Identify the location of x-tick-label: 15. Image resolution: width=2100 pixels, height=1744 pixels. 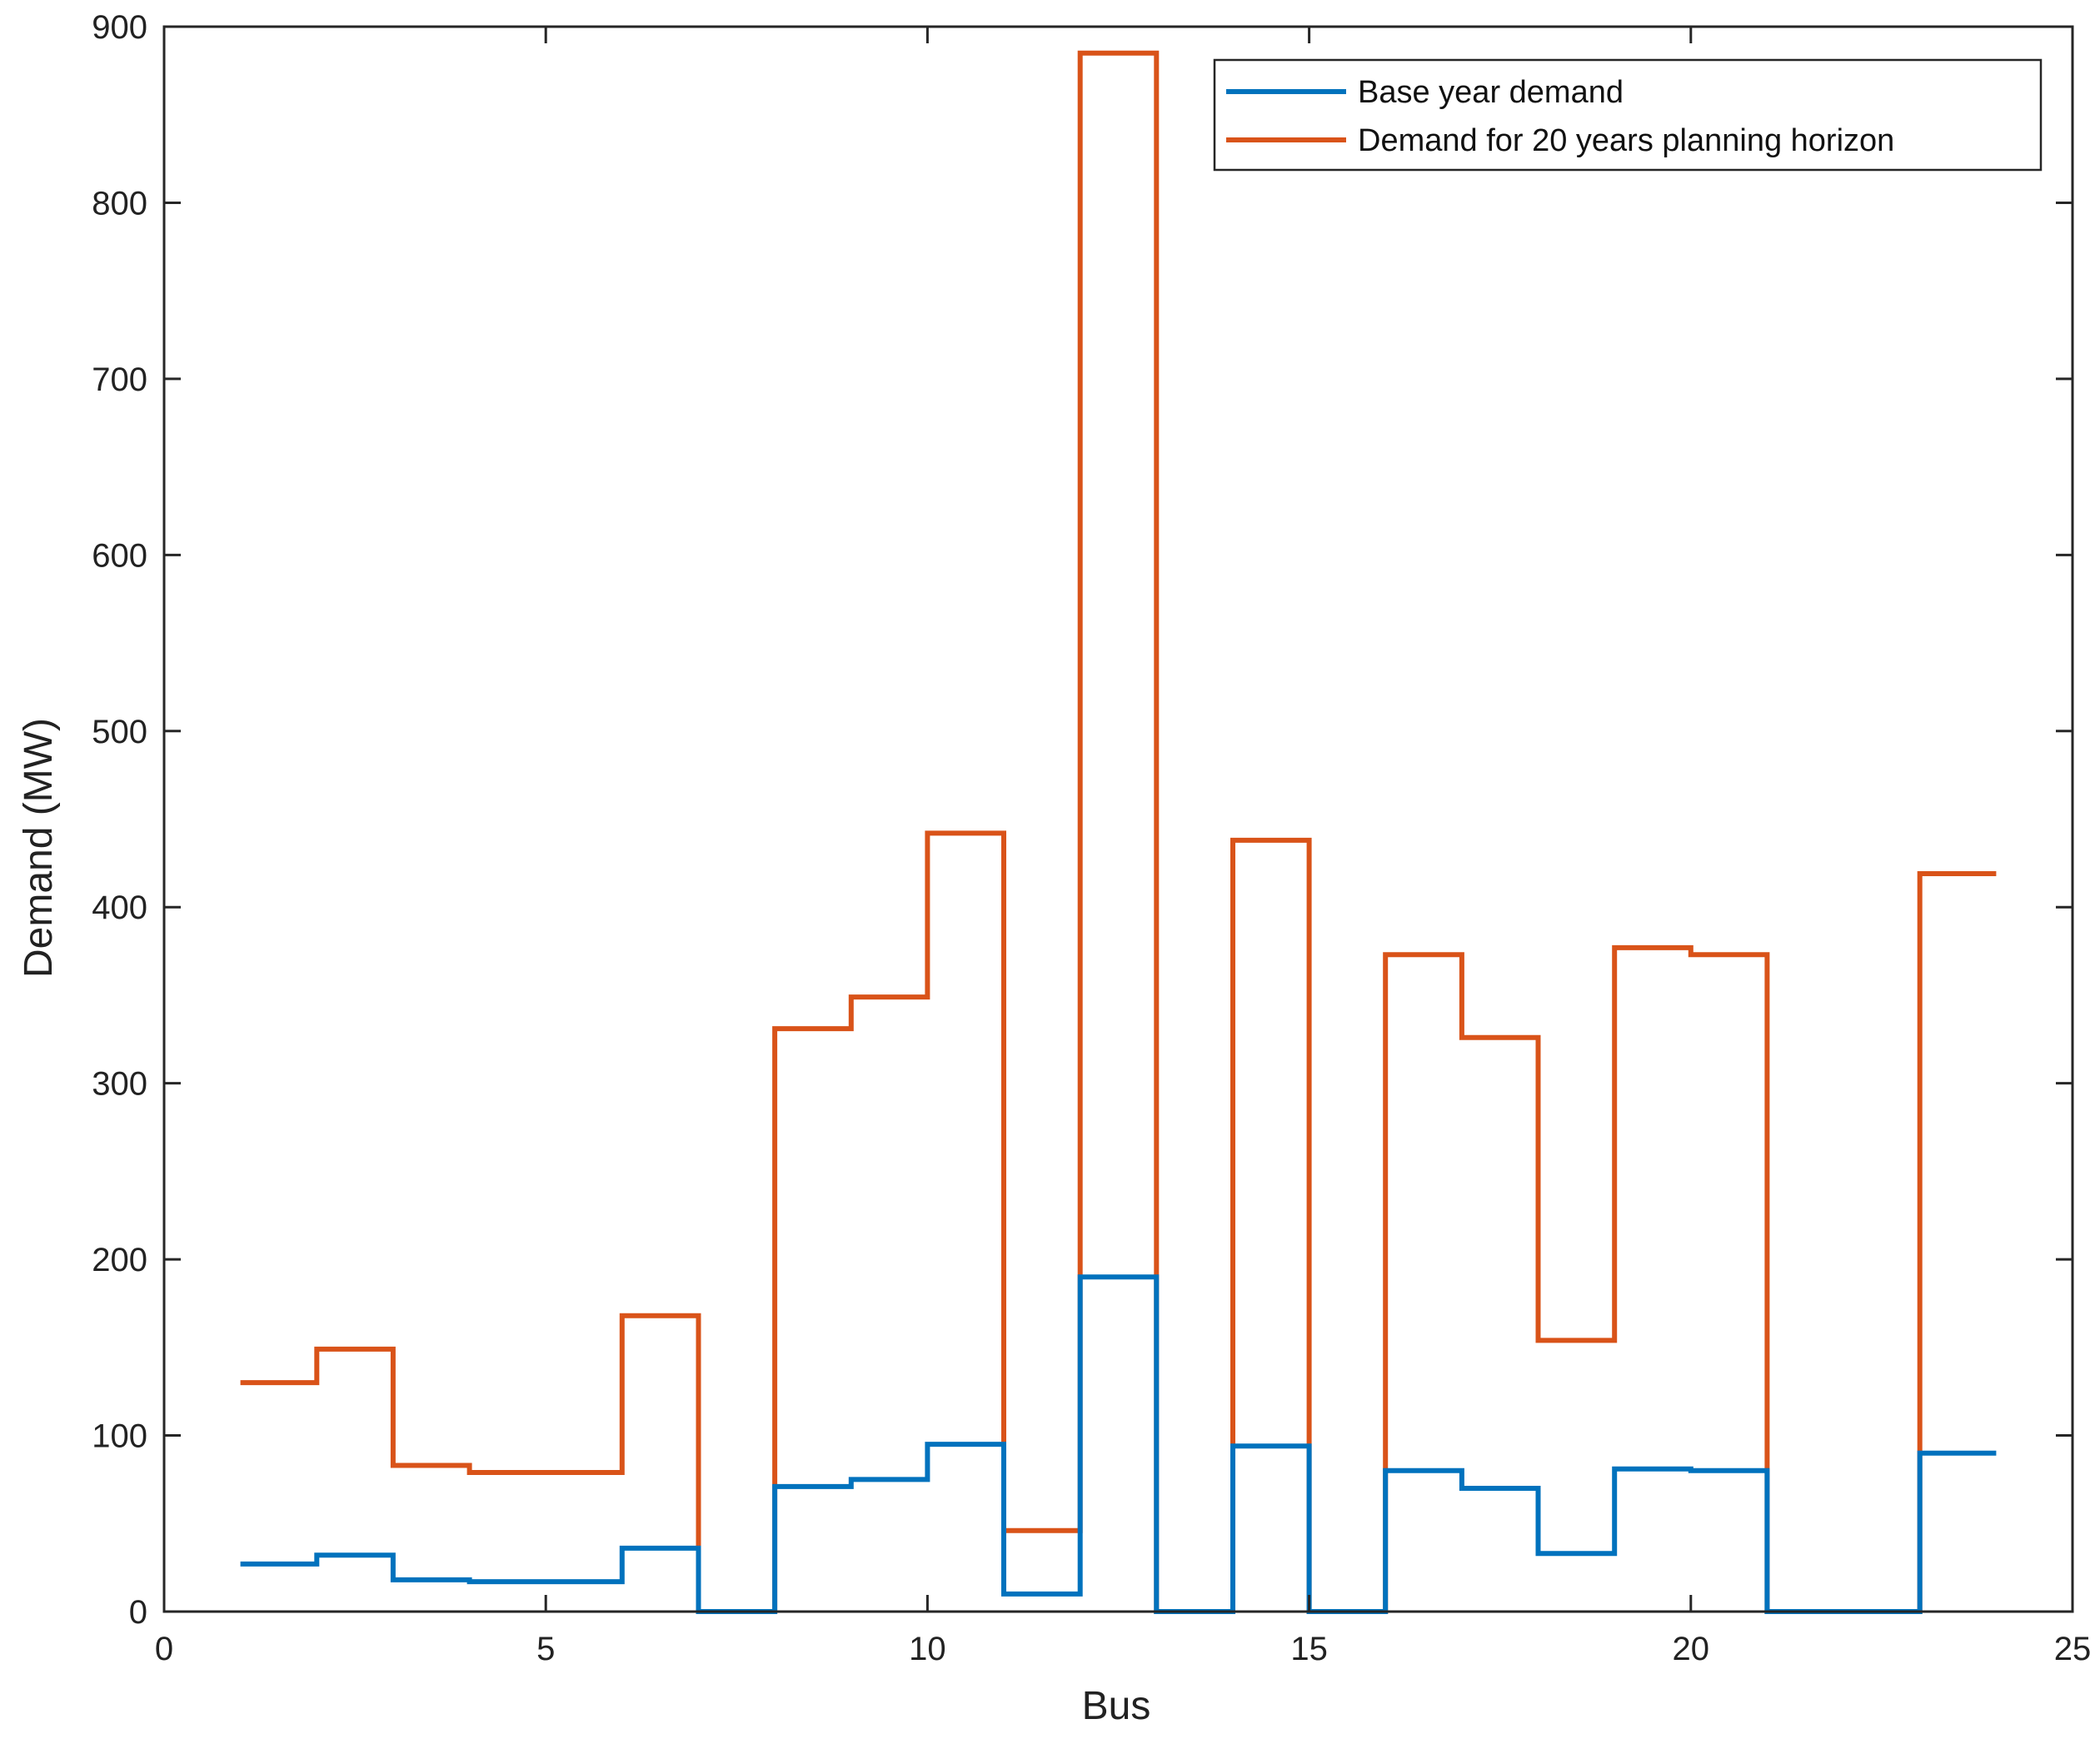
(1309, 1649).